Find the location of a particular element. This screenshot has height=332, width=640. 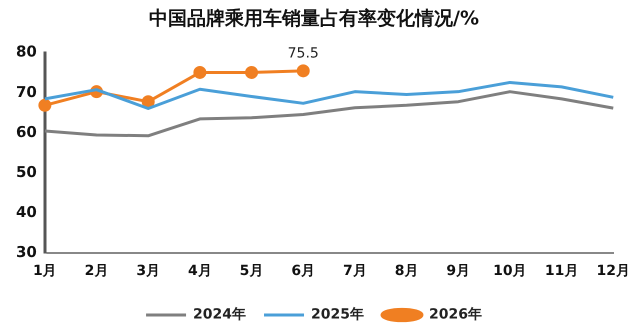

x-tick-label: 2月 is located at coordinates (96, 271).